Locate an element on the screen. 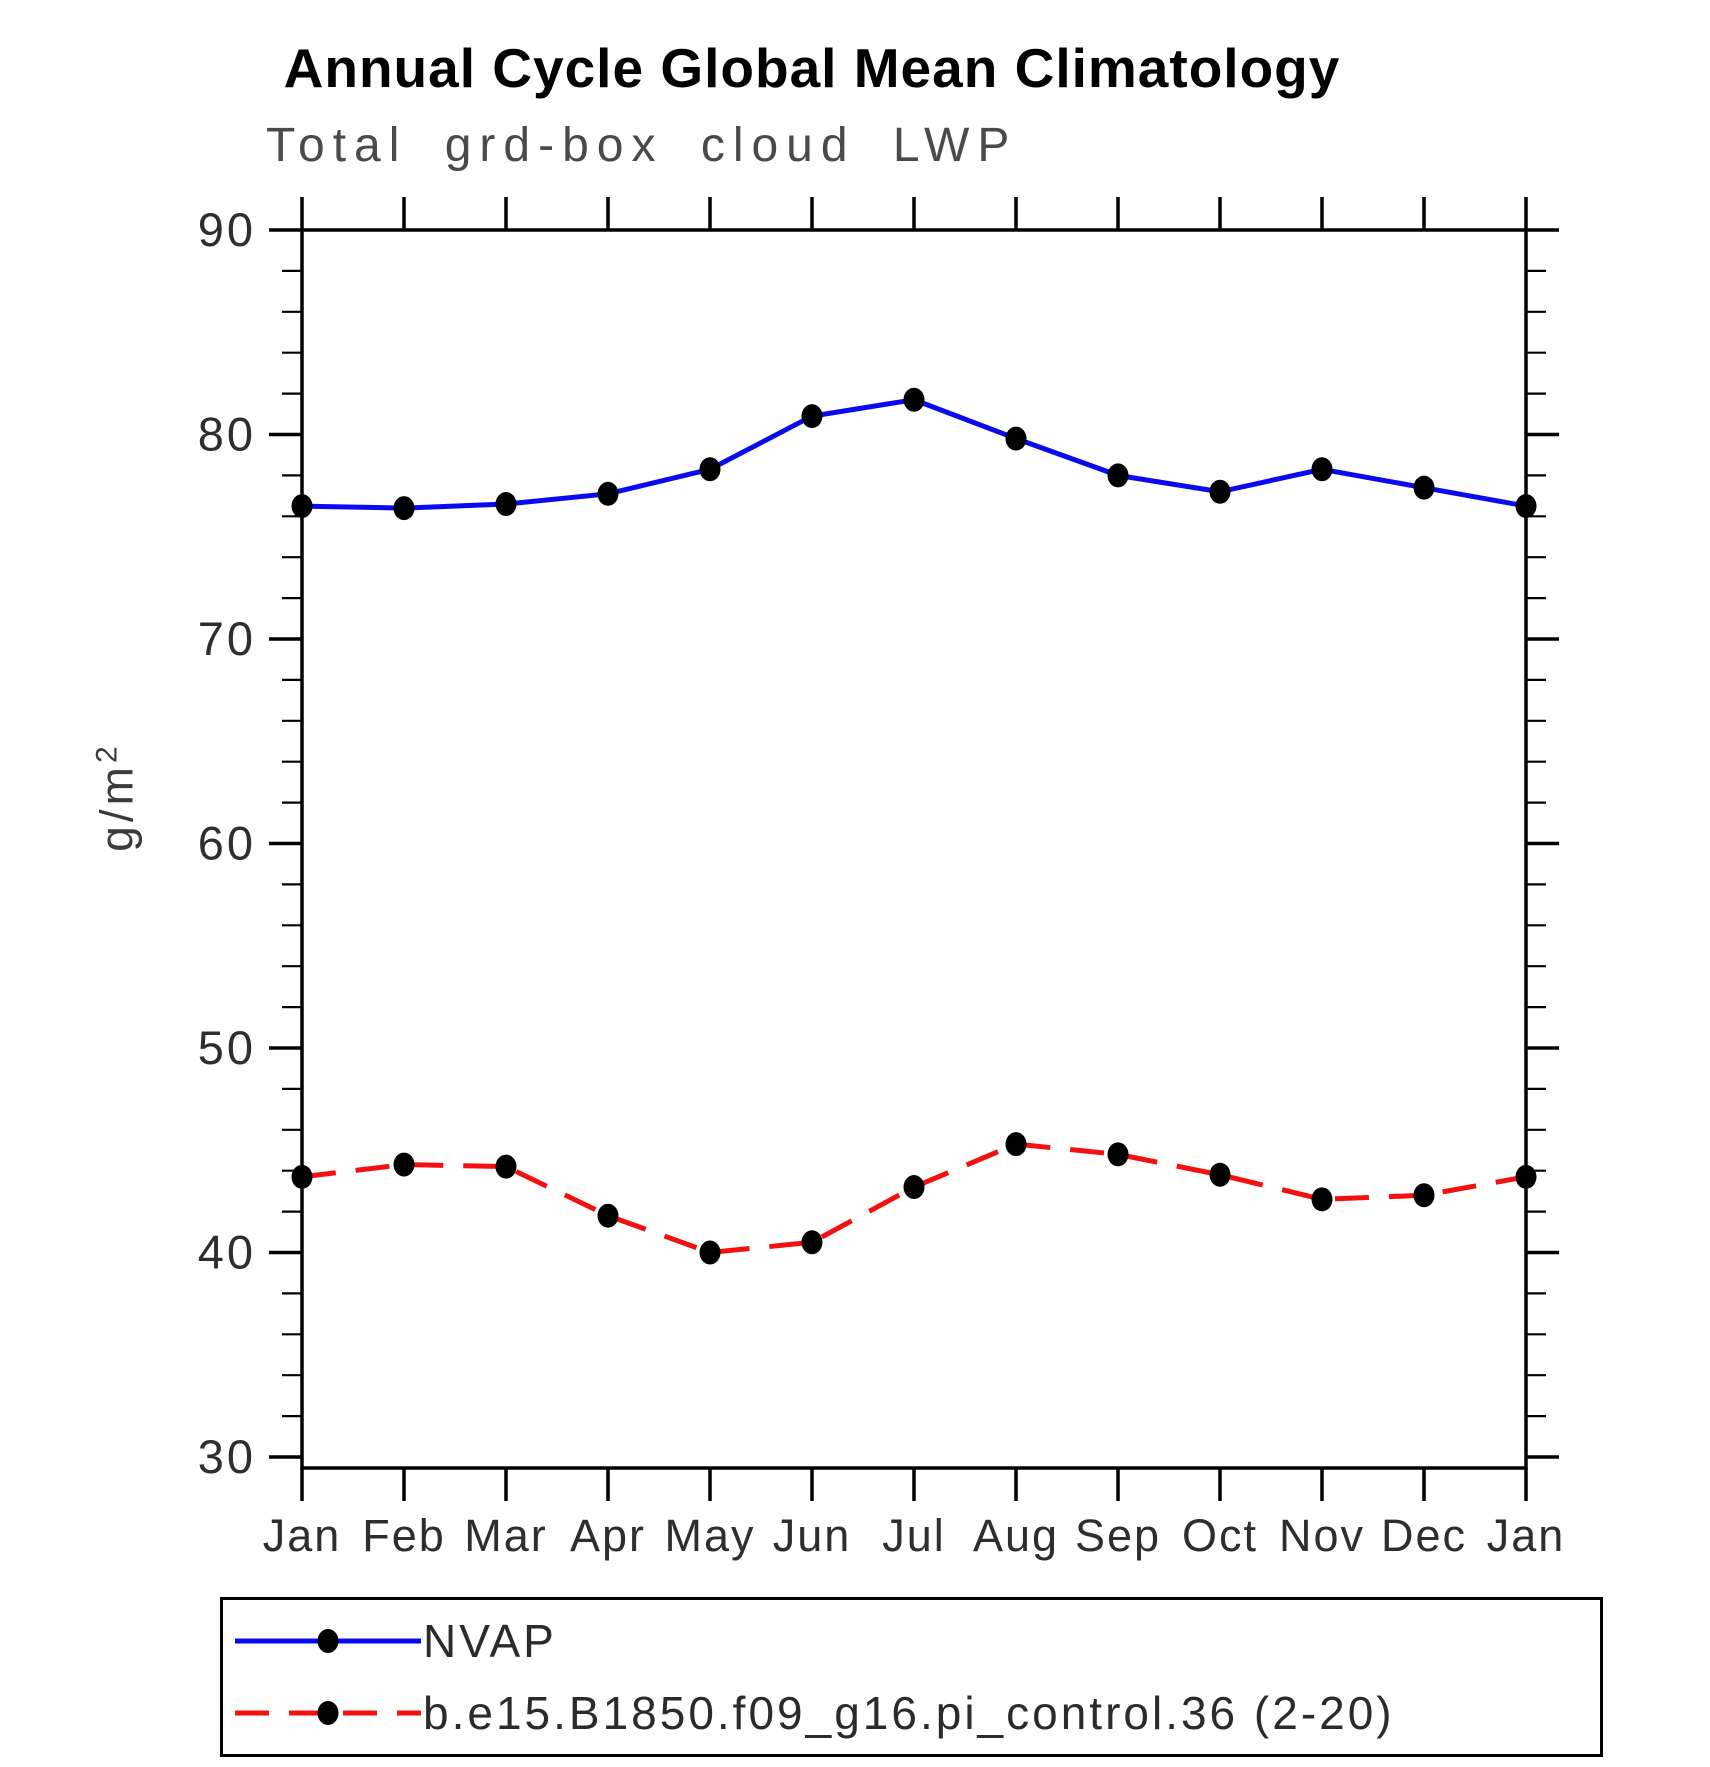 The width and height of the screenshot is (1710, 1767). y-tick-label: 50 is located at coordinates (227, 1047).